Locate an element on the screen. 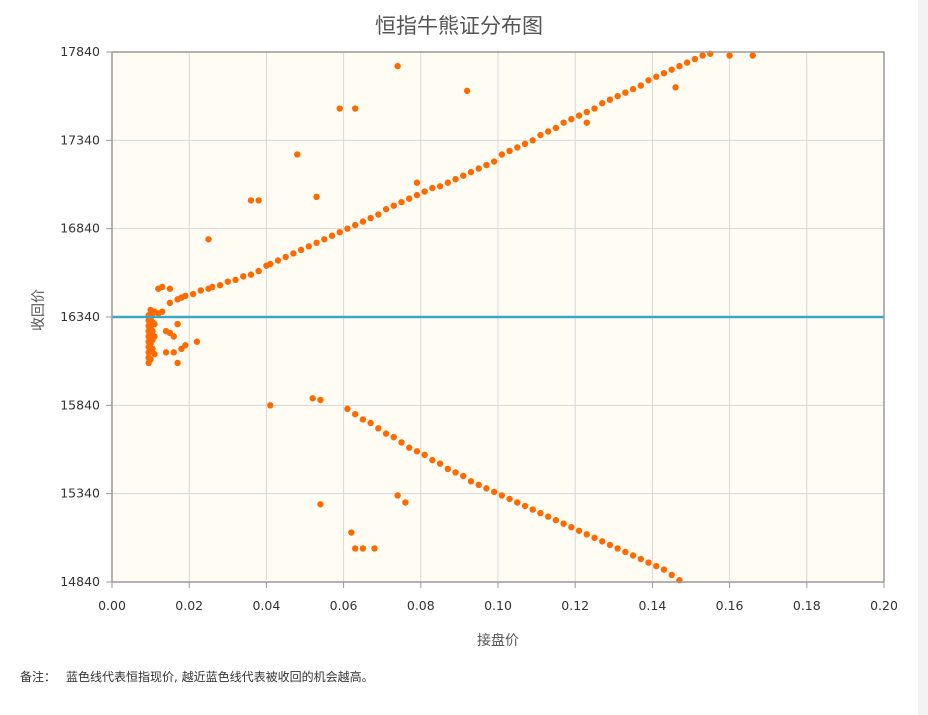 The image size is (928, 715). y-tick-label: 16340 is located at coordinates (80, 316).